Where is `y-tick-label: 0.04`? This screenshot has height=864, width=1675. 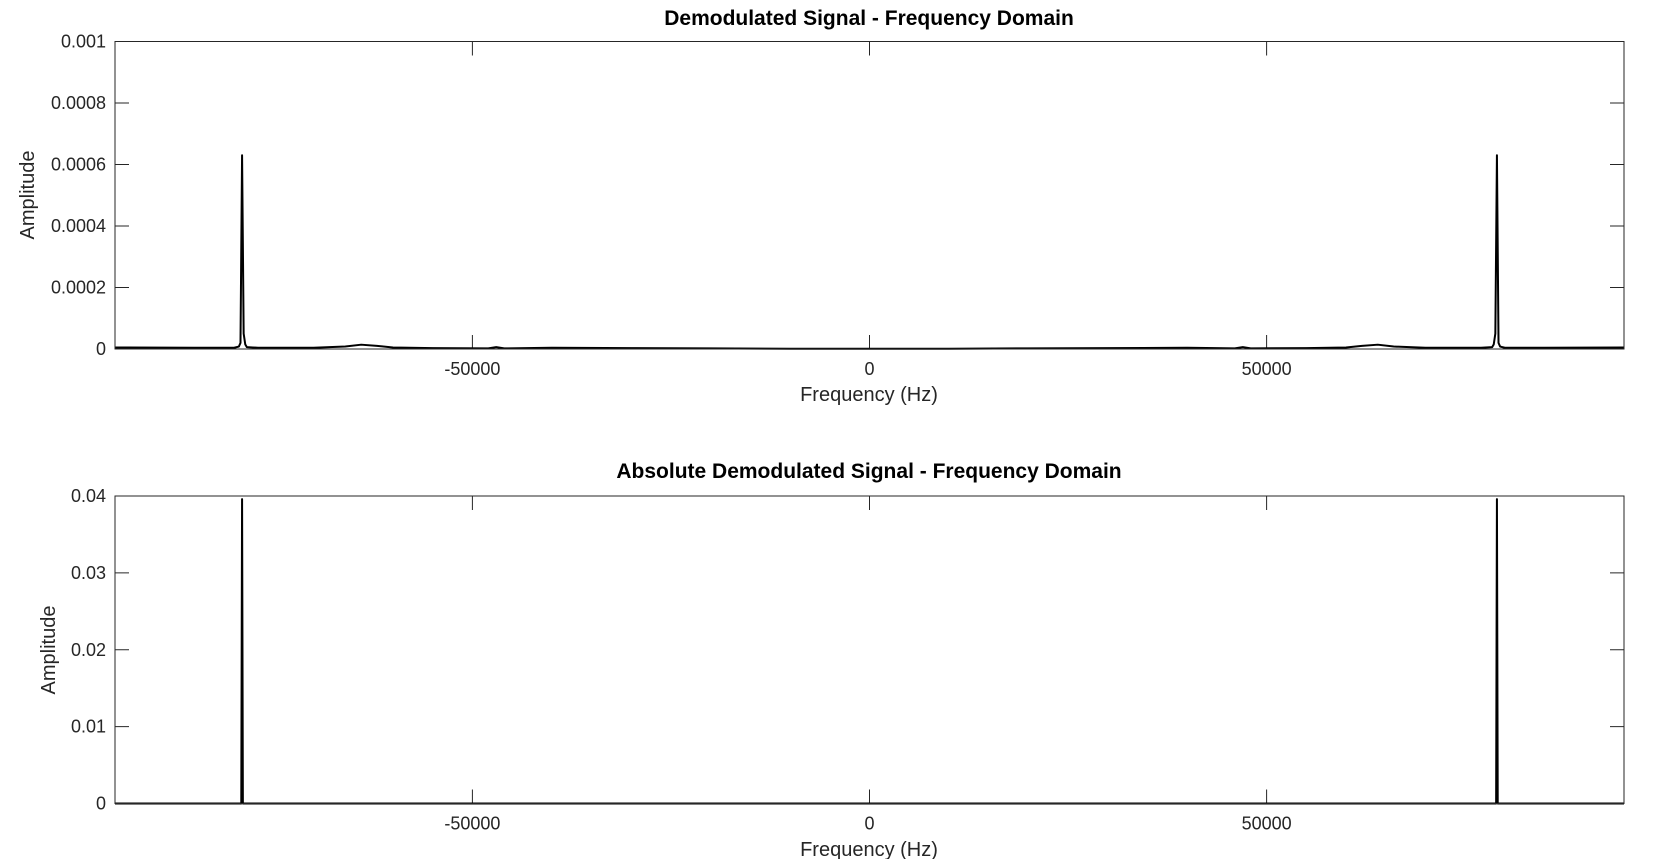 y-tick-label: 0.04 is located at coordinates (88, 496).